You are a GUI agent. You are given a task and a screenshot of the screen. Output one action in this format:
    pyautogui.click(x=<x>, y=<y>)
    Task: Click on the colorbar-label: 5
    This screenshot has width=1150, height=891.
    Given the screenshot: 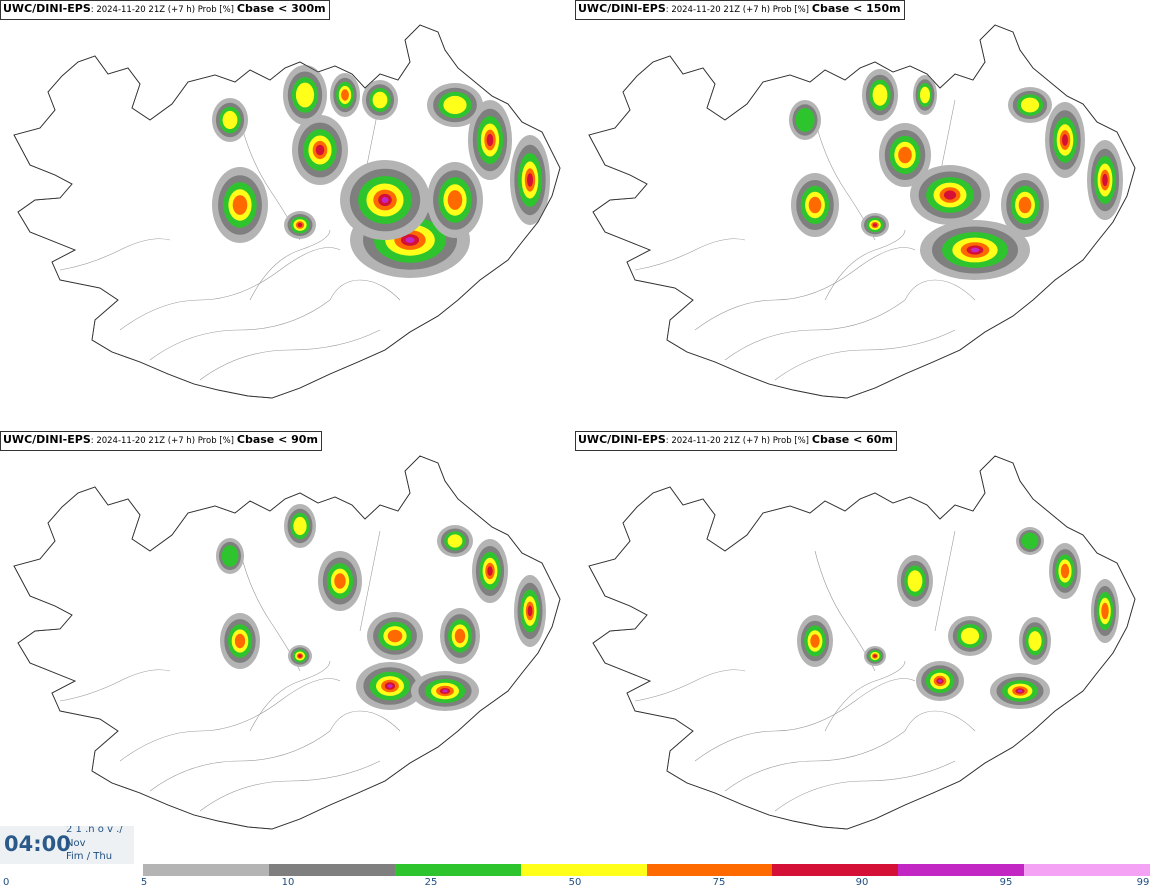 What is the action you would take?
    pyautogui.click(x=144, y=882)
    